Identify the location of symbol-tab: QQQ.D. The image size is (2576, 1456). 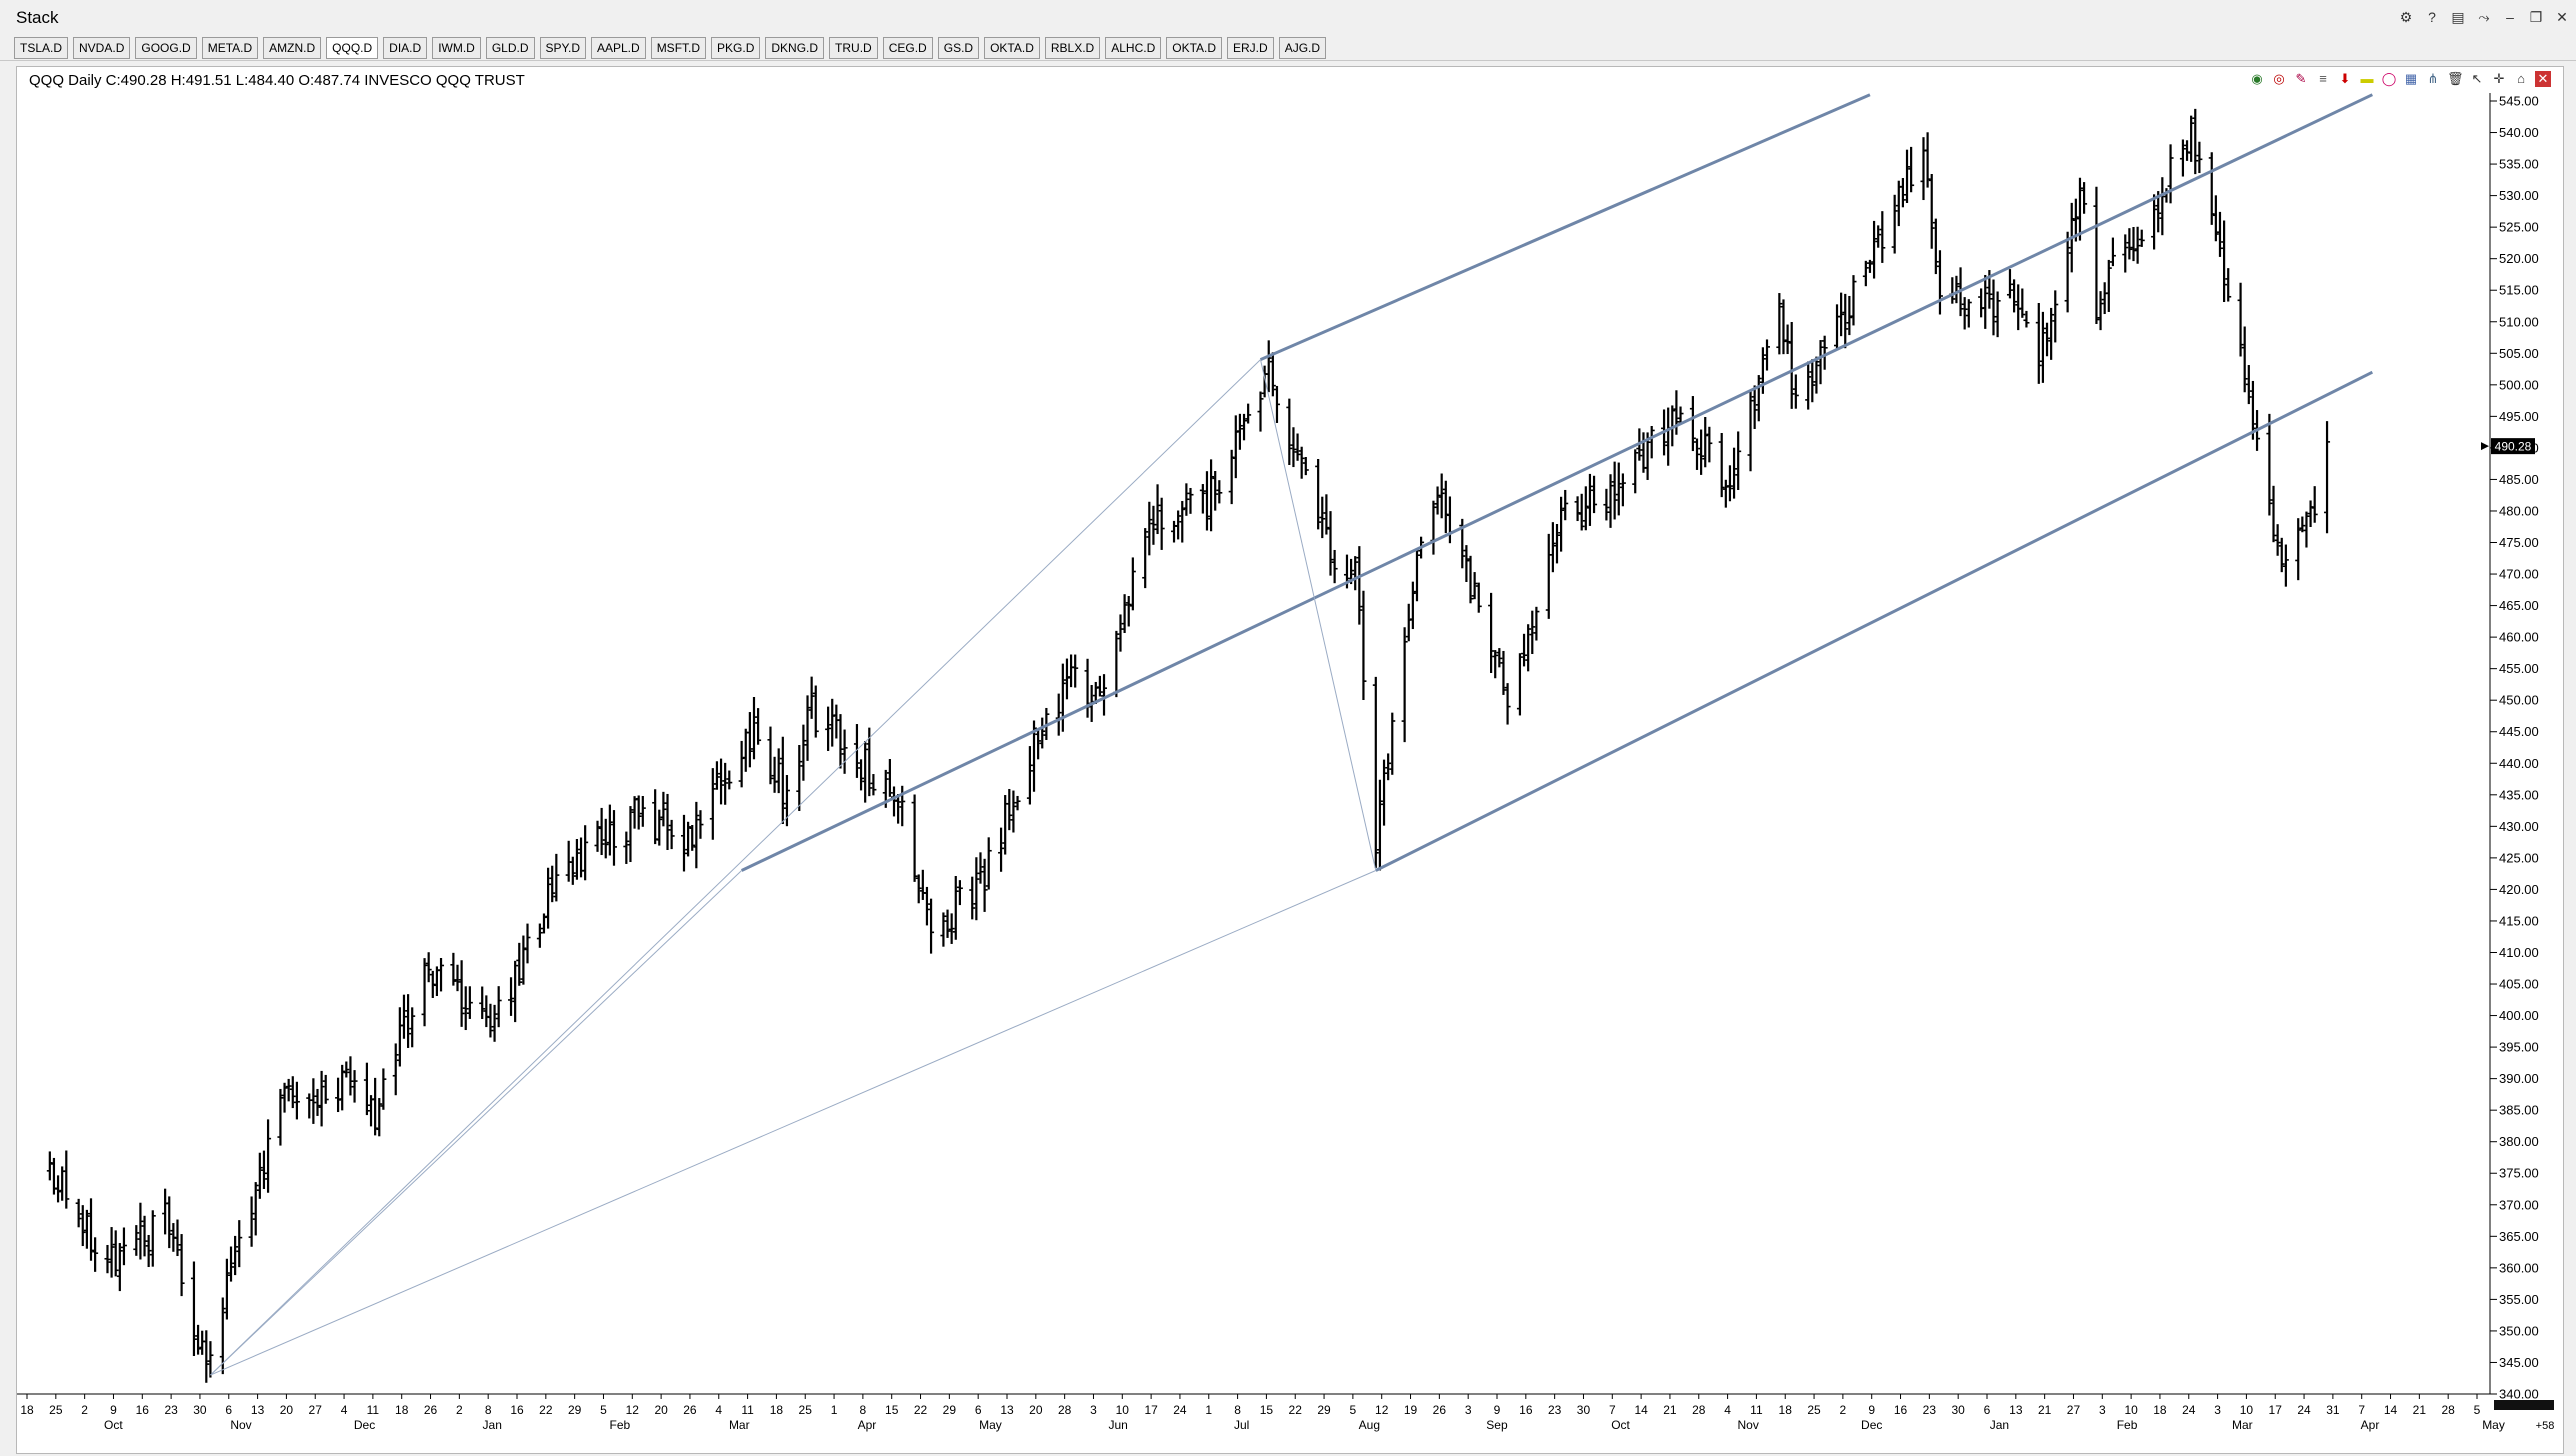
(352, 48).